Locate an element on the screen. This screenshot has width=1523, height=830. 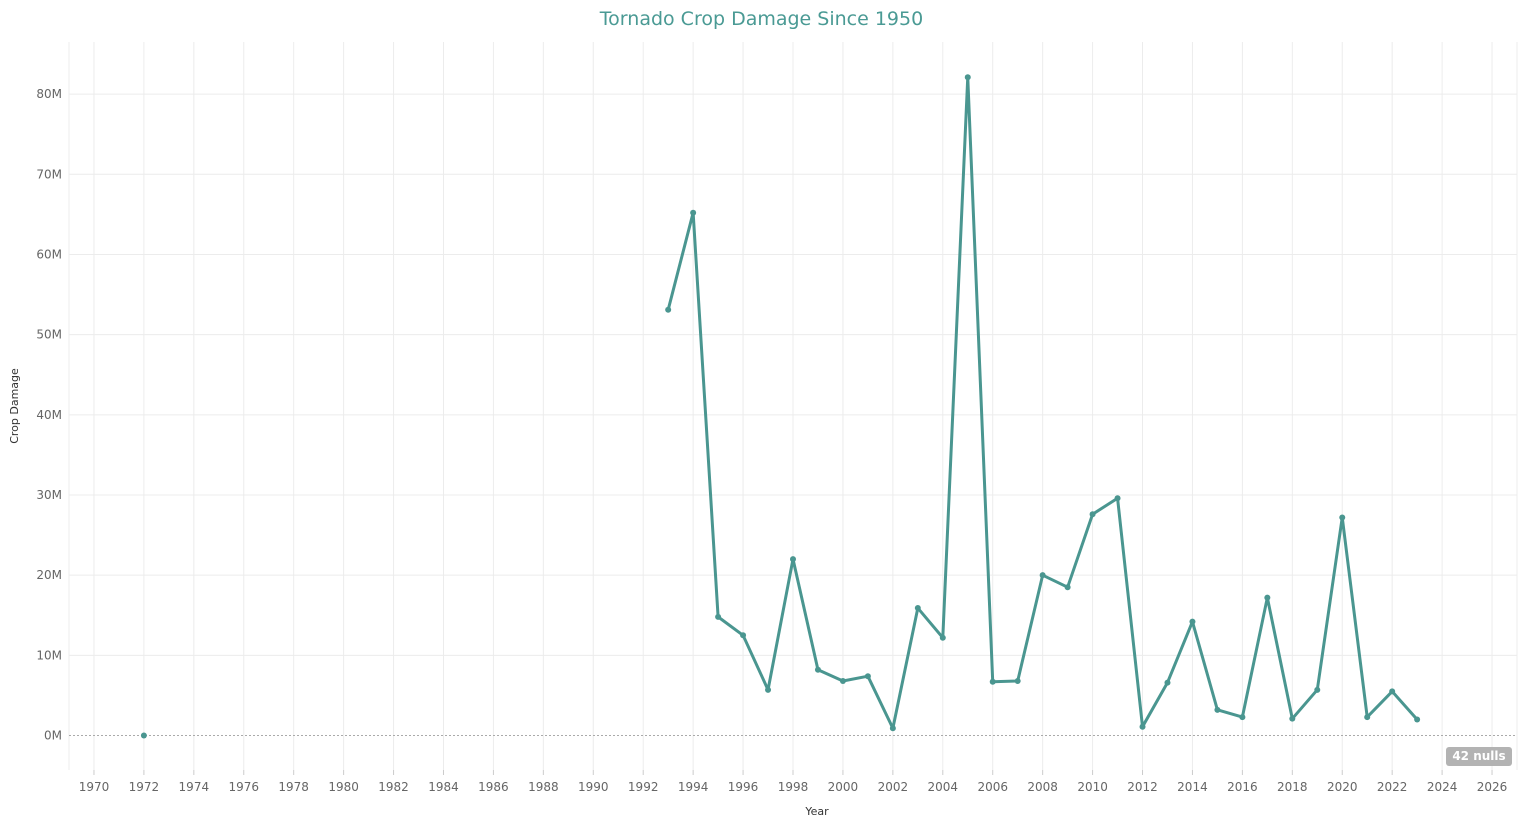
x-tick-label: 1986 is located at coordinates (493, 787).